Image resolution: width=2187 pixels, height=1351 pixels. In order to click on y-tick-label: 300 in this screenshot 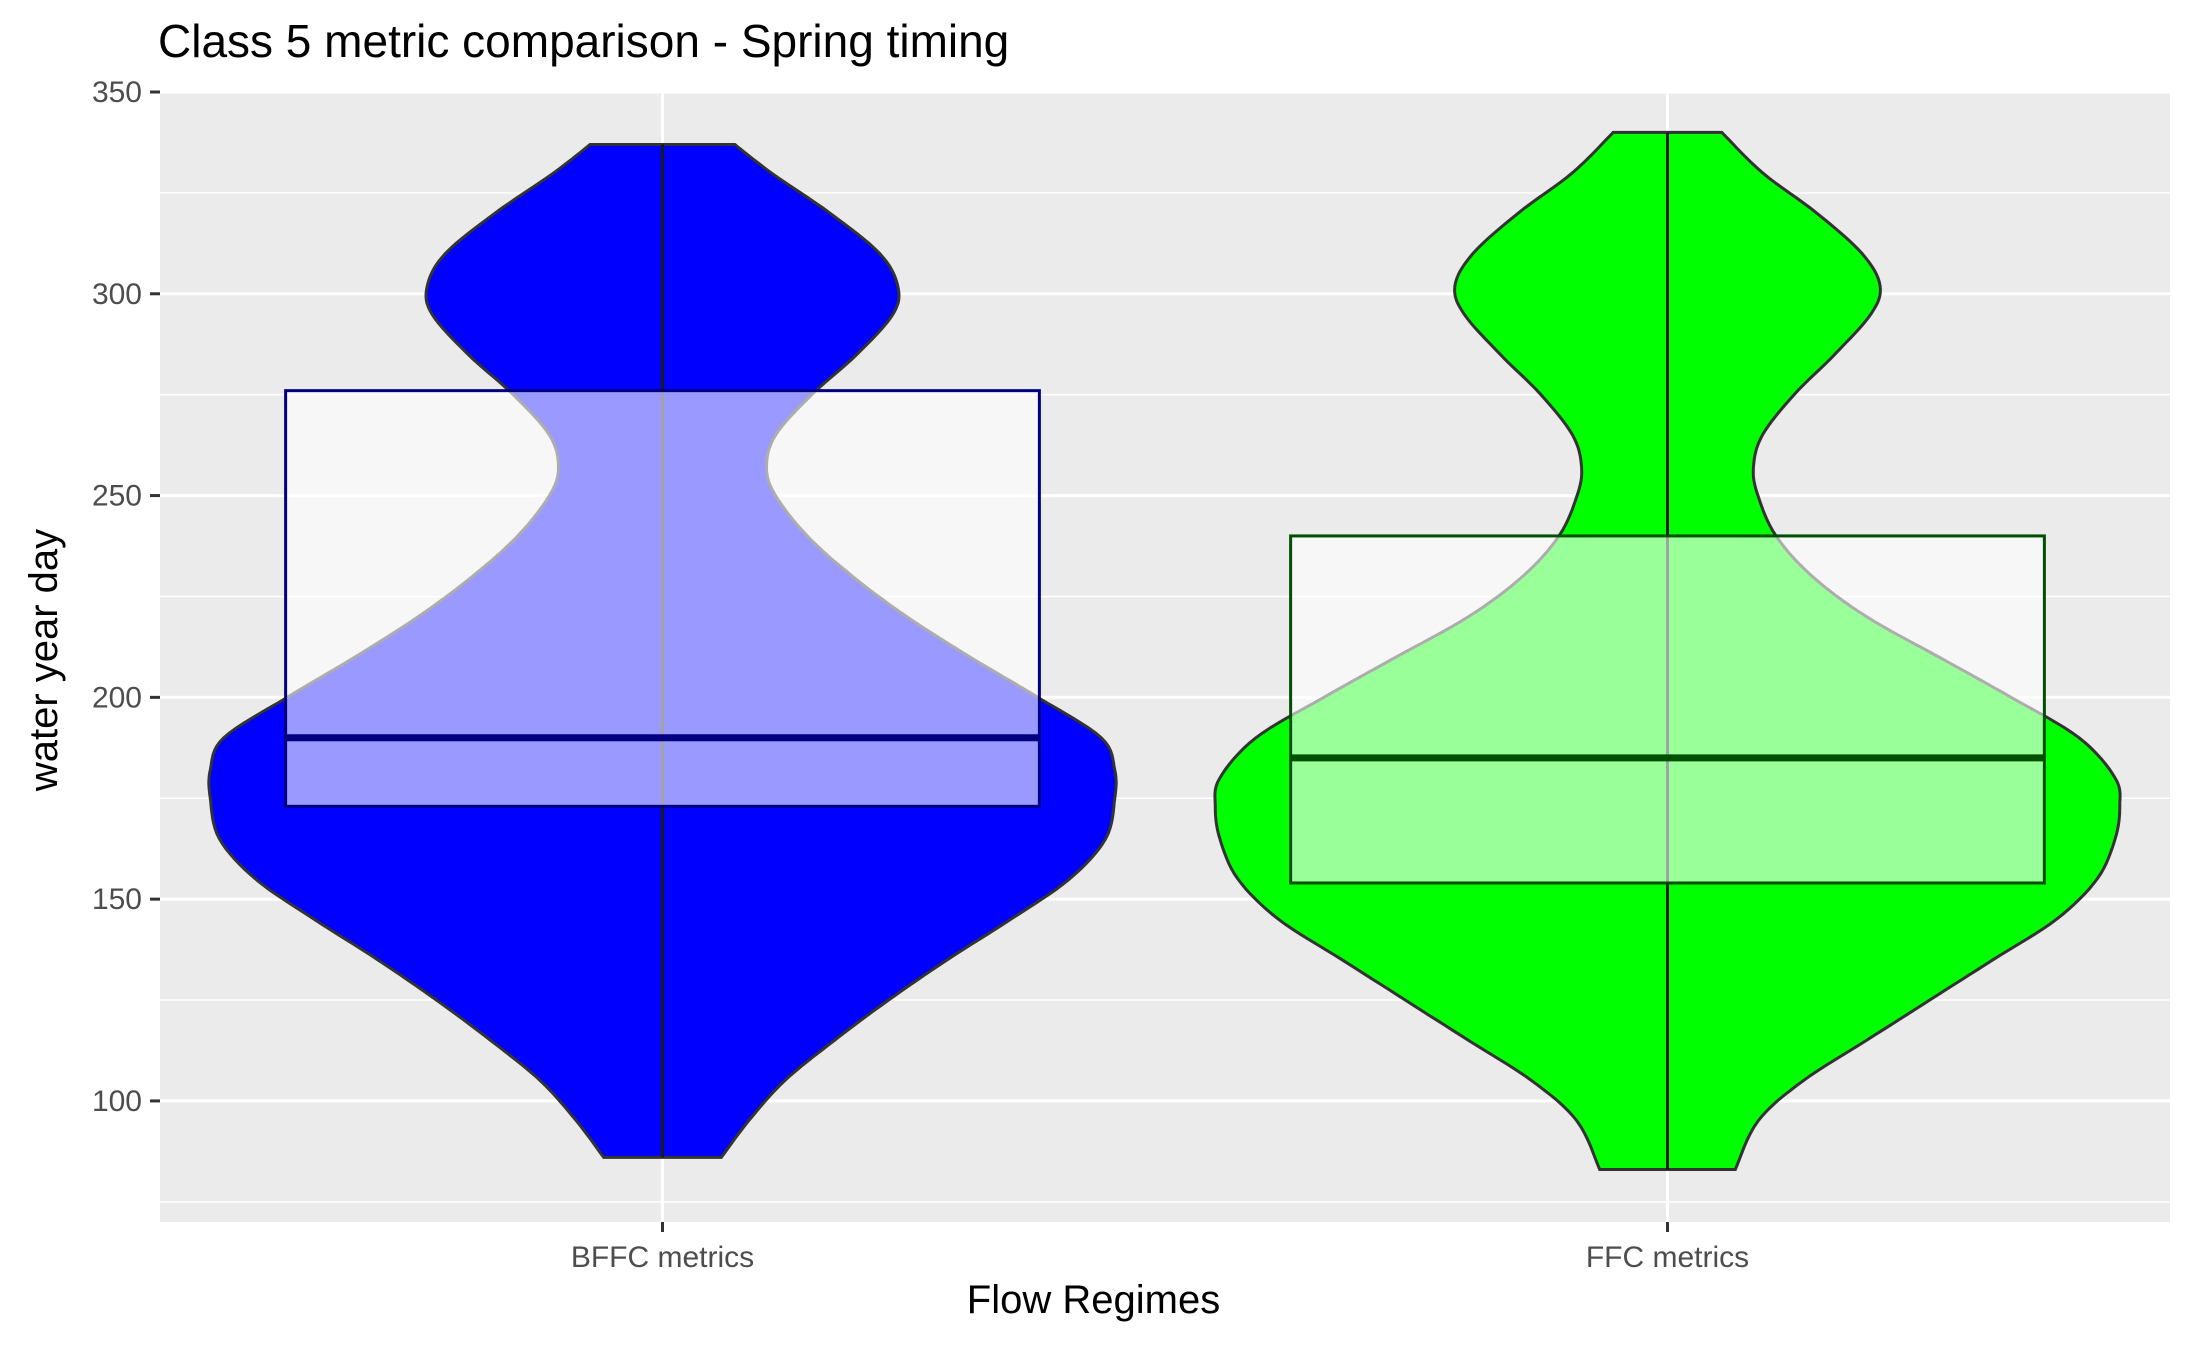, I will do `click(117, 294)`.